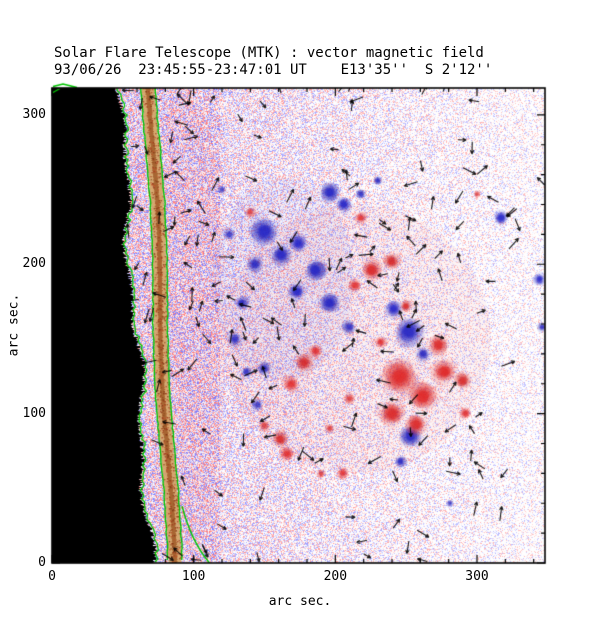 The image size is (612, 617). I want to click on x-tick-label-200: 200, so click(335, 576).